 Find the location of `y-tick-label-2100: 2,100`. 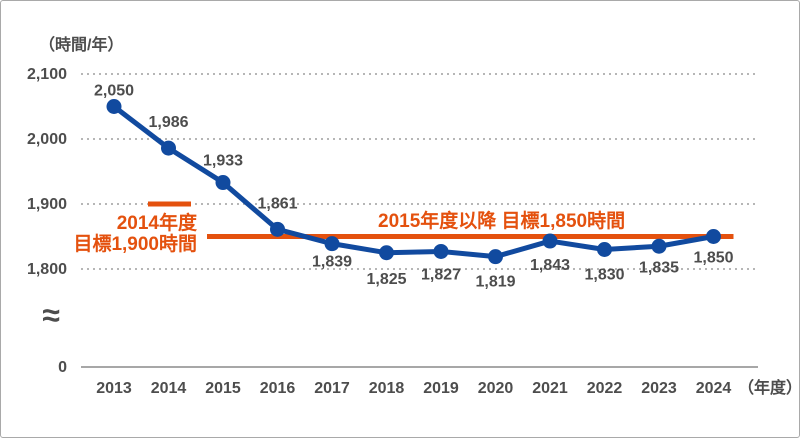

y-tick-label-2100: 2,100 is located at coordinates (47, 74).